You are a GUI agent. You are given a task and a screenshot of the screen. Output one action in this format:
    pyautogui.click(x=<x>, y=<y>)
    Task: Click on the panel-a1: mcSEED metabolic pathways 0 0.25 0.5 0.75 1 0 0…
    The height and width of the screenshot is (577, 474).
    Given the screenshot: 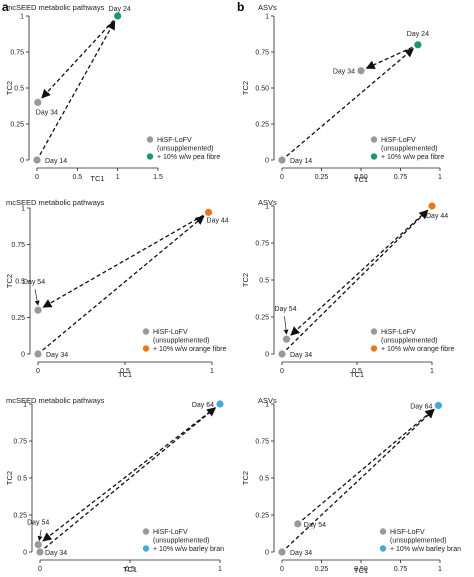 What is the action you would take?
    pyautogui.click(x=112, y=93)
    